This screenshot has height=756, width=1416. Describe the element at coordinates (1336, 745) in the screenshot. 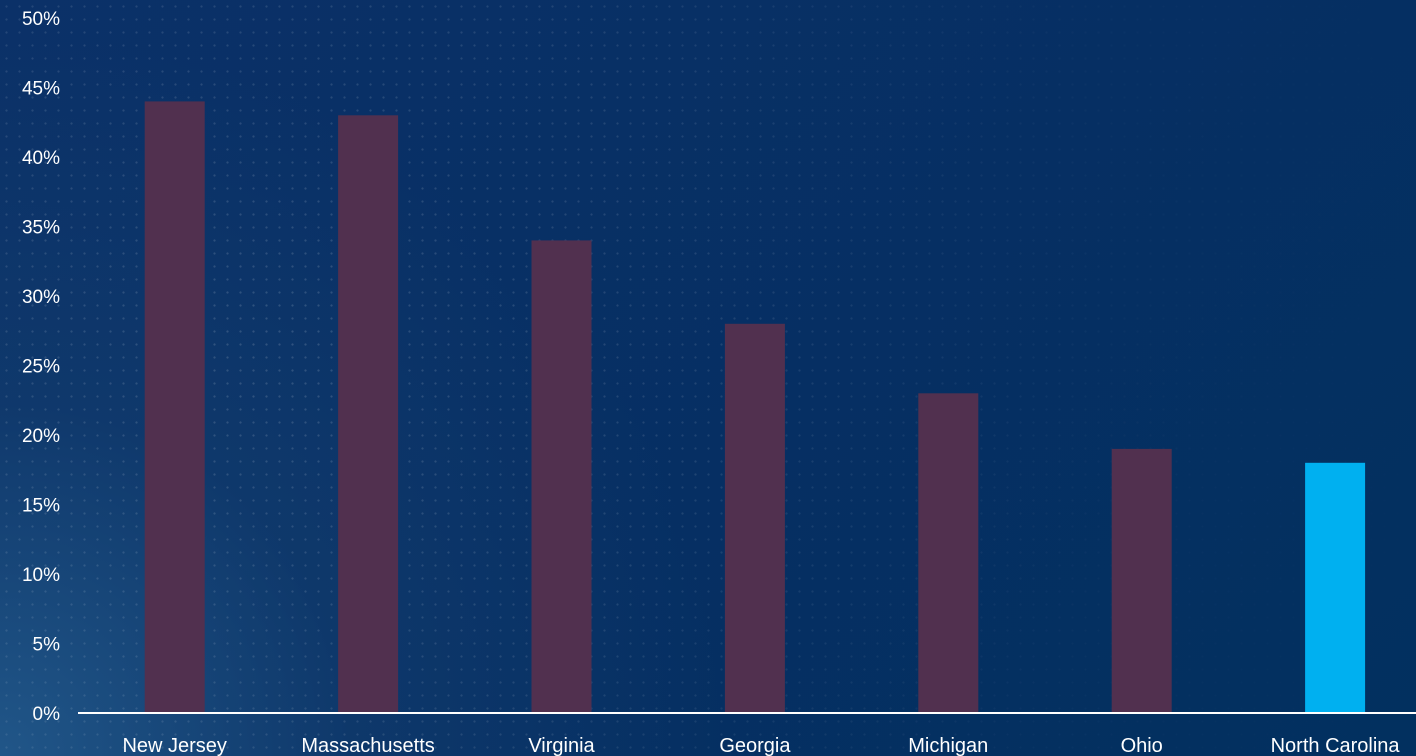

I see `x-tick-label: North Carolina` at that location.